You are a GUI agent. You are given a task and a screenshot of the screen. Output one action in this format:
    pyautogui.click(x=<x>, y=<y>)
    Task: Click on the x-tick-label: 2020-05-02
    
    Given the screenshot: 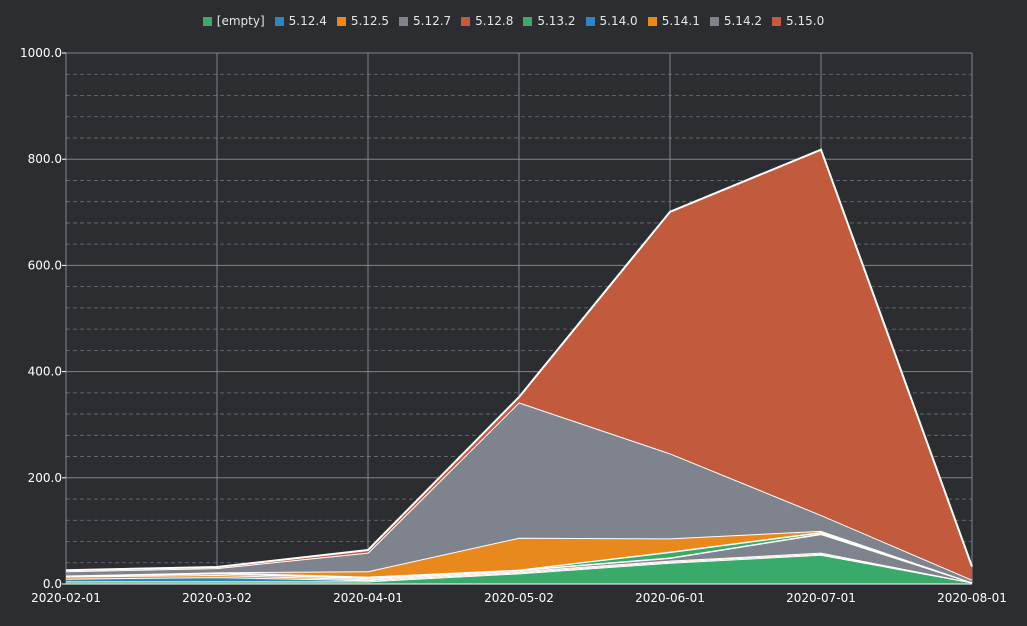 What is the action you would take?
    pyautogui.click(x=519, y=598)
    